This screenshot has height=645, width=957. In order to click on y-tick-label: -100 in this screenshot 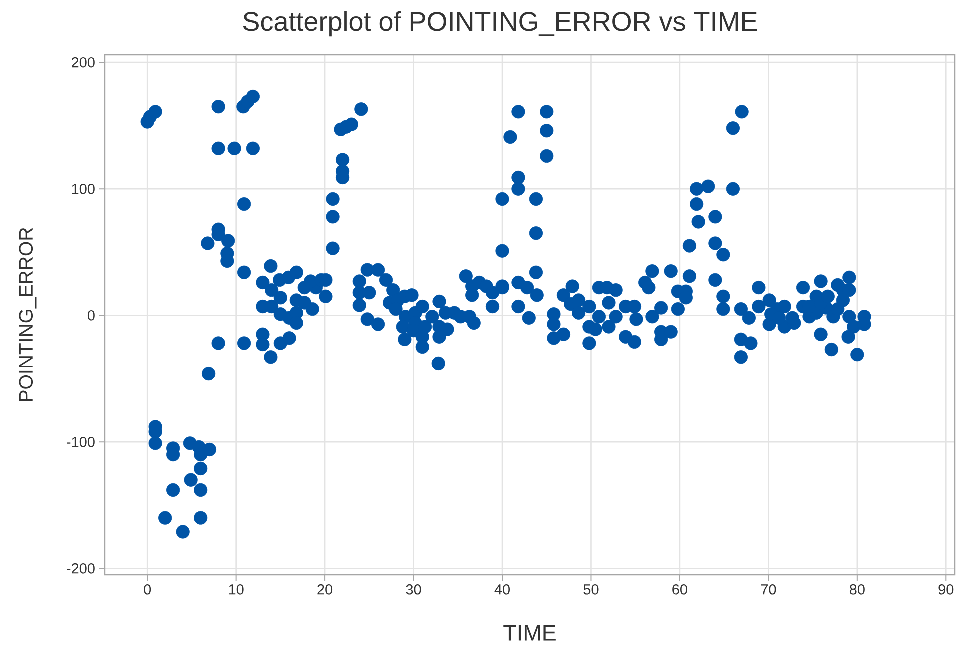, I will do `click(81, 442)`.